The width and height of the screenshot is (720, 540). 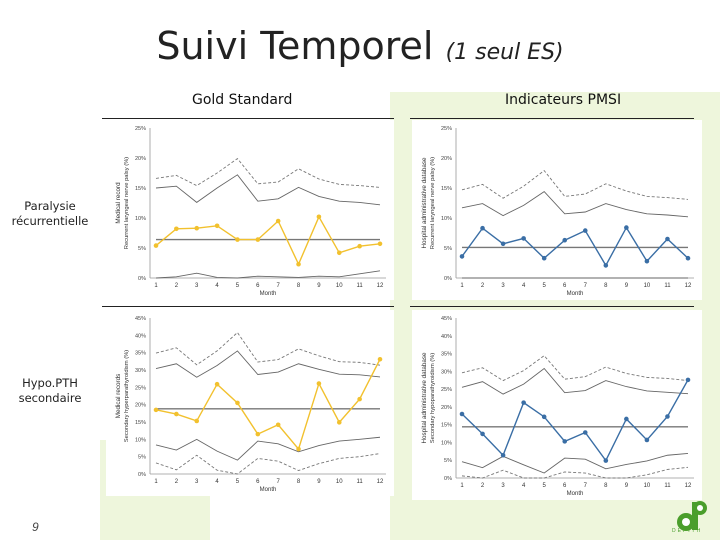 What do you see at coordinates (35, 527) in the screenshot?
I see `page-number: 9` at bounding box center [35, 527].